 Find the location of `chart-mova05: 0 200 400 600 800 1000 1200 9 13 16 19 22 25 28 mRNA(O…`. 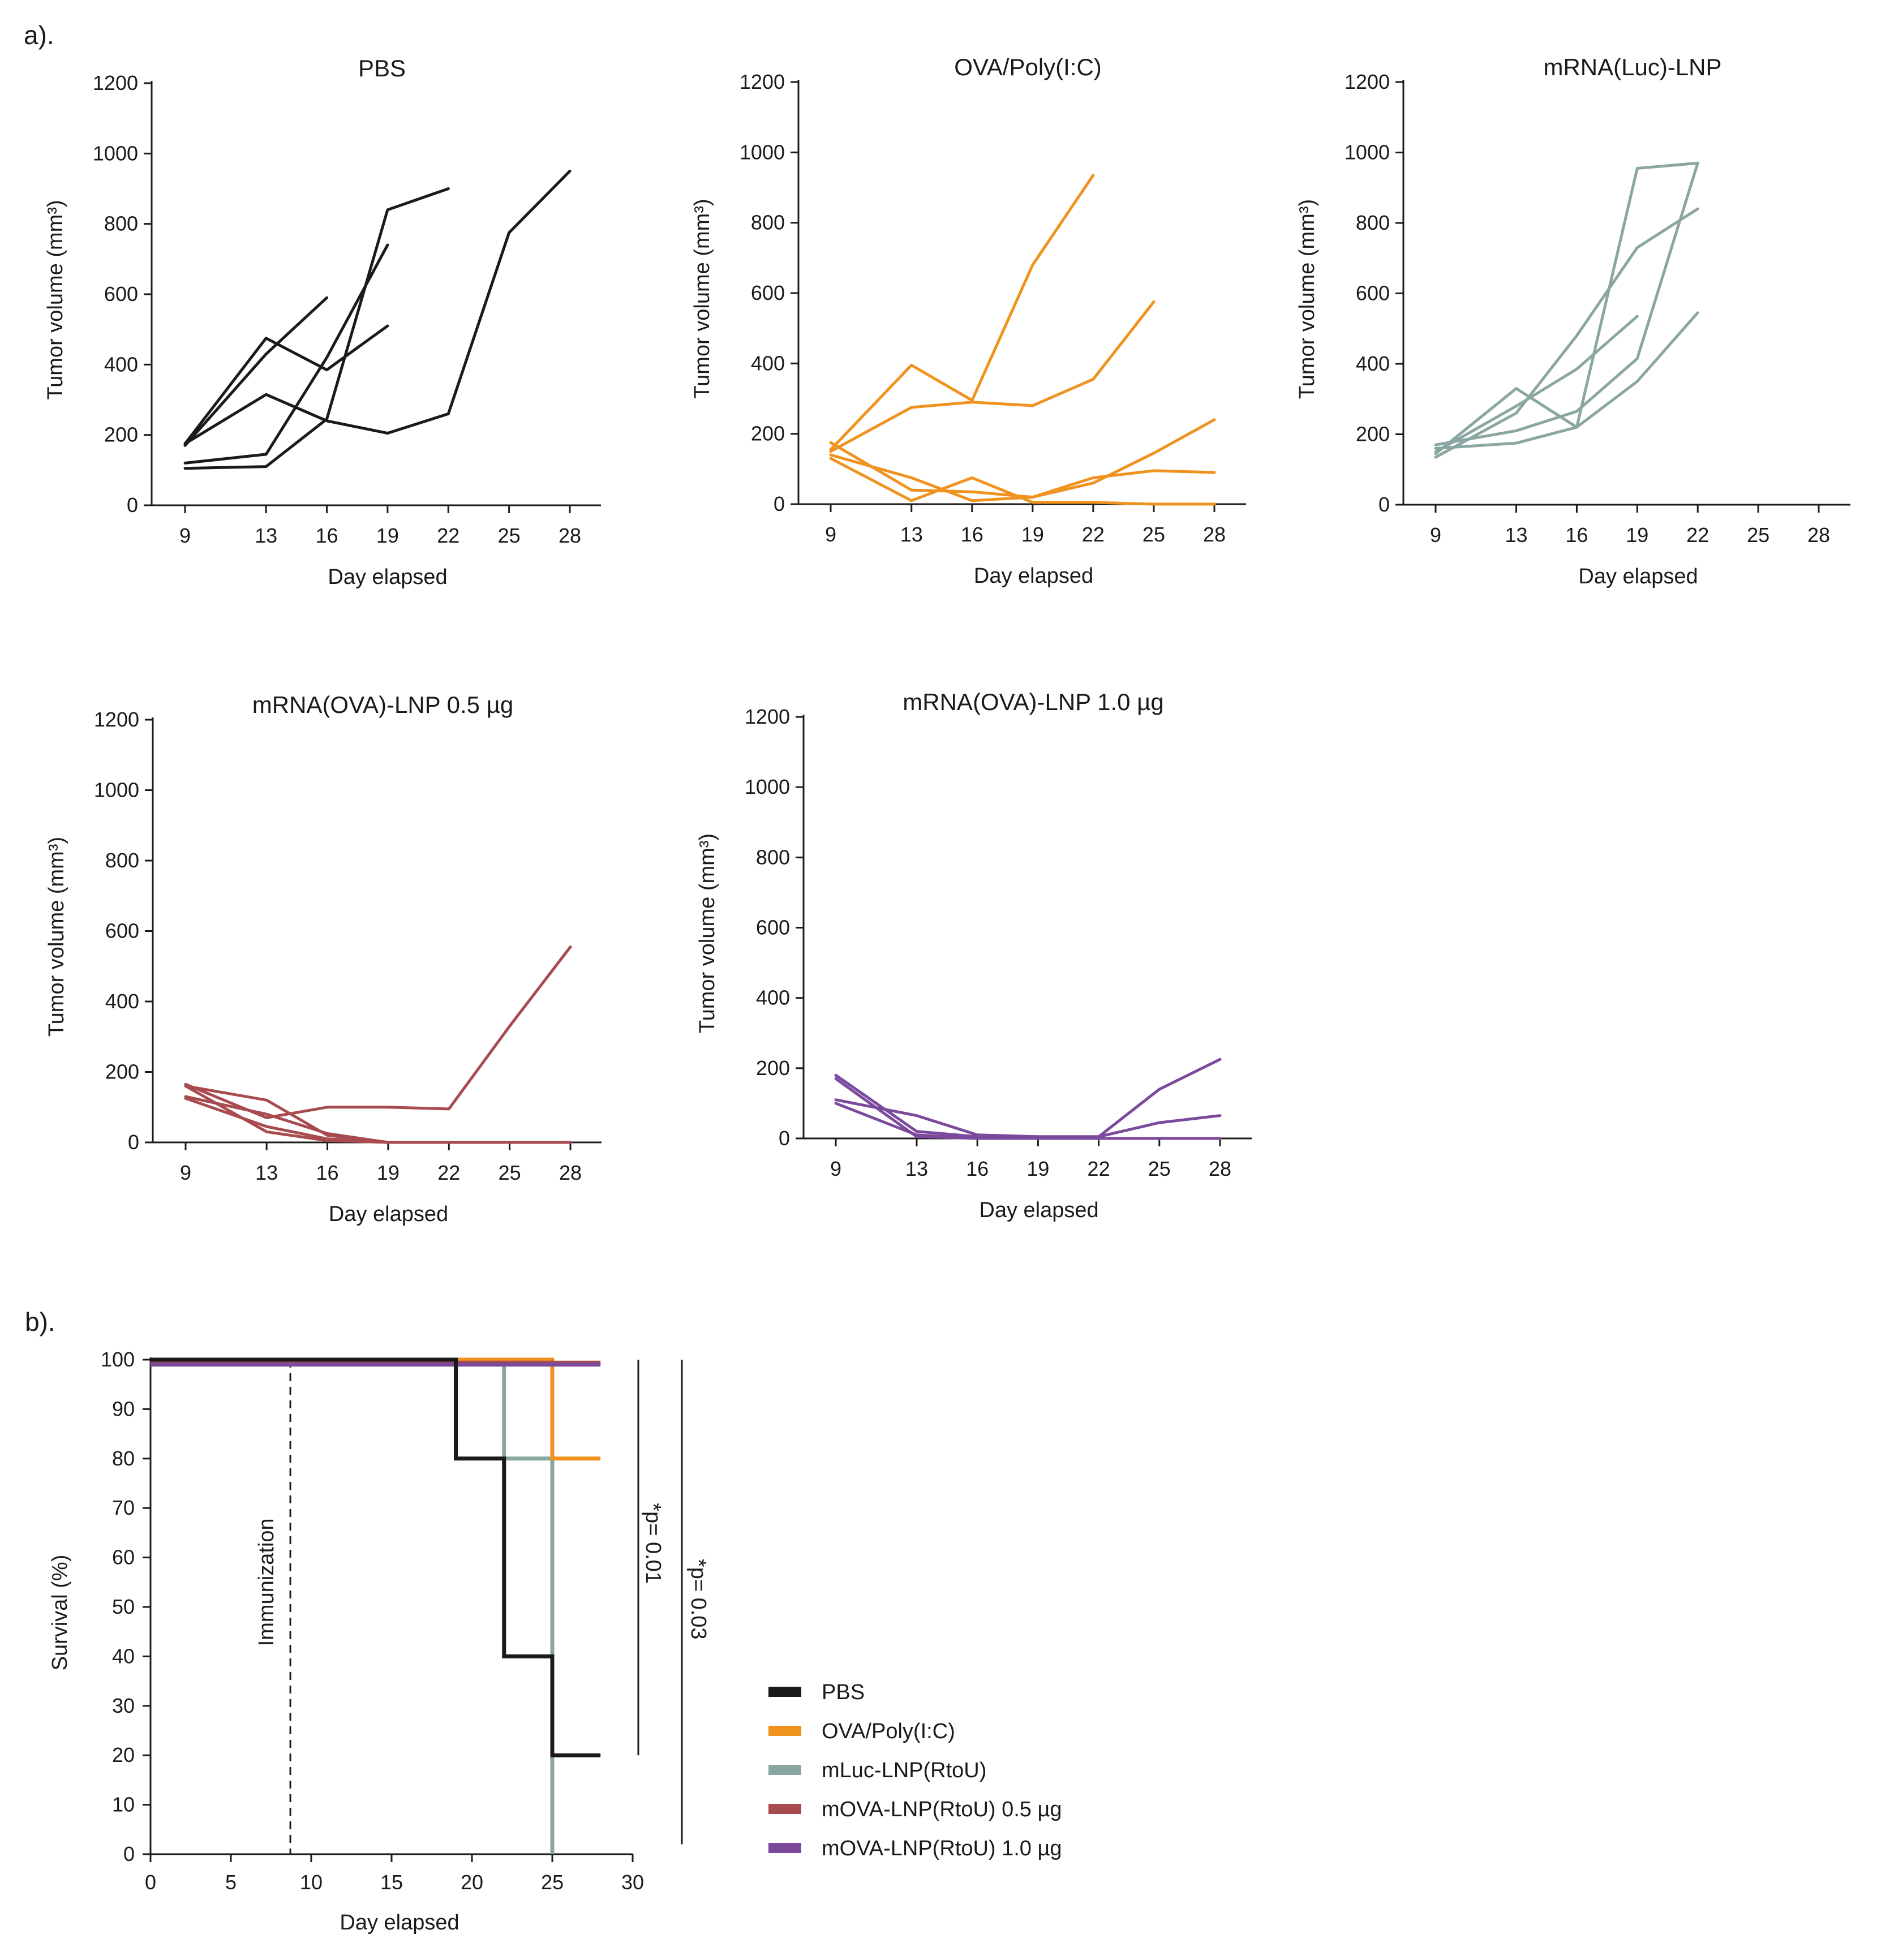

chart-mova05: 0 200 400 600 800 1000 1200 9 13 16 19 22 25 28 mRNA(O… is located at coordinates (323, 959).